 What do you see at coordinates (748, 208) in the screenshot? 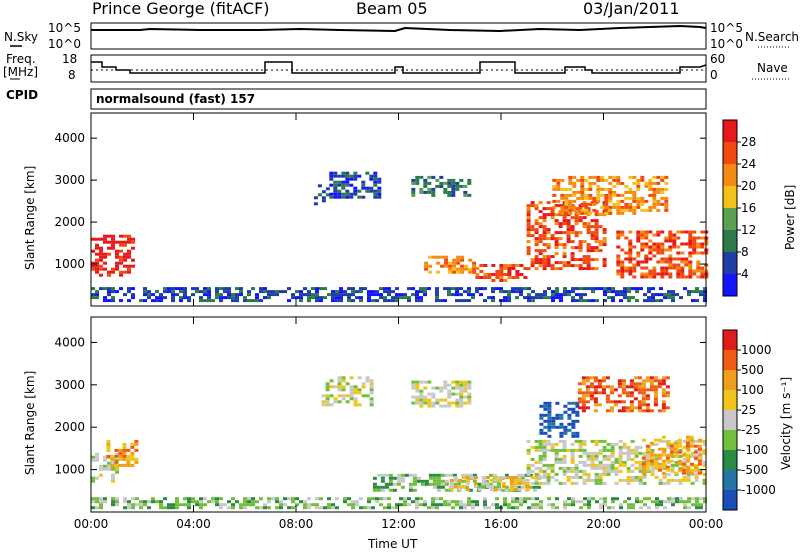
I see `power-colorbar-tick-label: 16` at bounding box center [748, 208].